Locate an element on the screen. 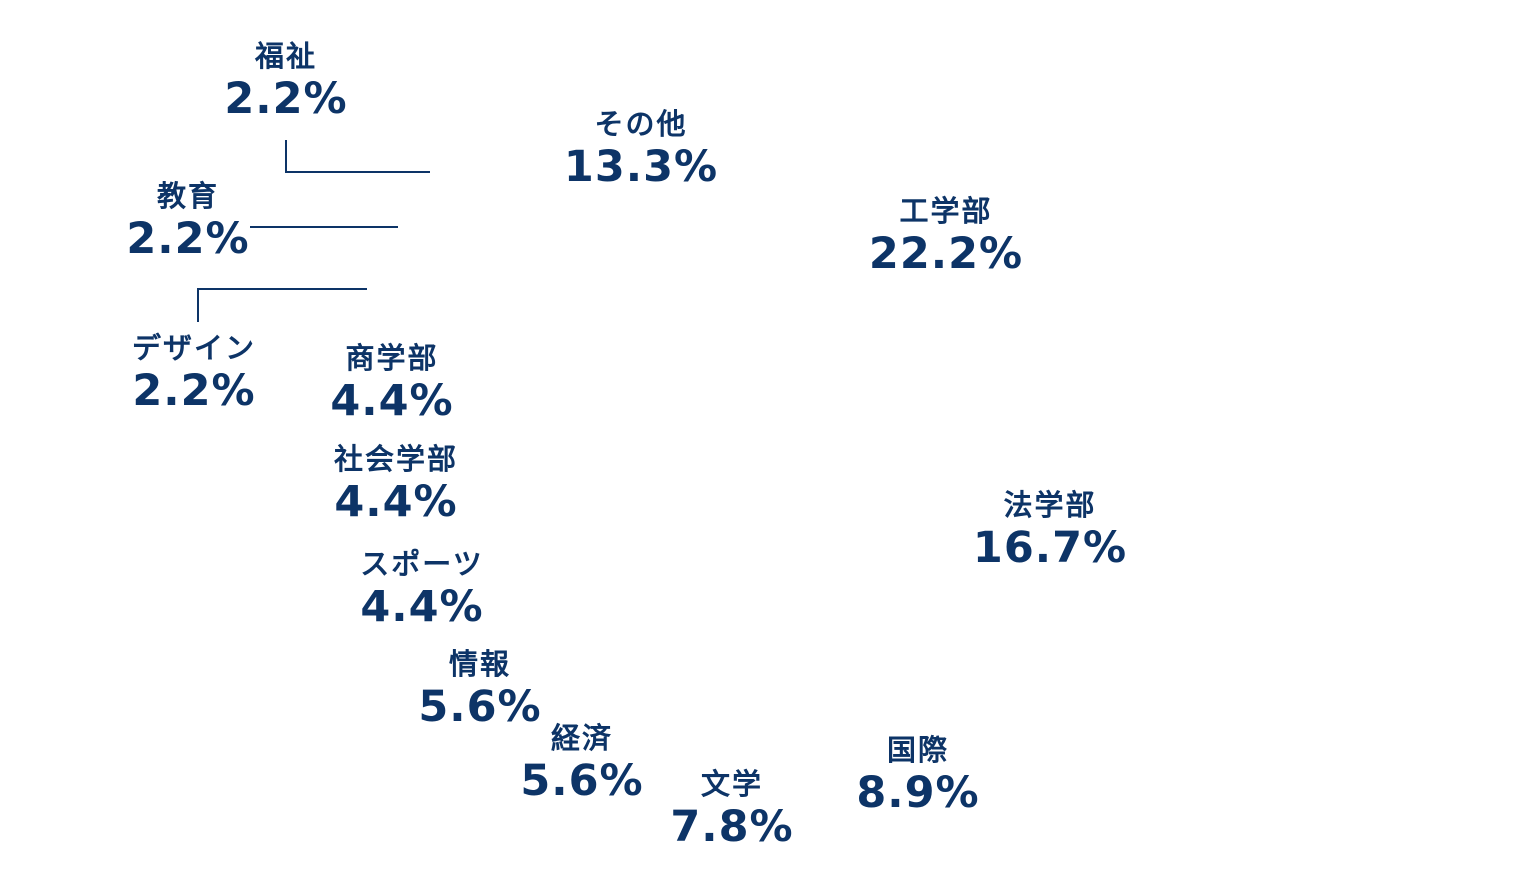 The width and height of the screenshot is (1537, 896). category-label: 文学 is located at coordinates (731, 784).